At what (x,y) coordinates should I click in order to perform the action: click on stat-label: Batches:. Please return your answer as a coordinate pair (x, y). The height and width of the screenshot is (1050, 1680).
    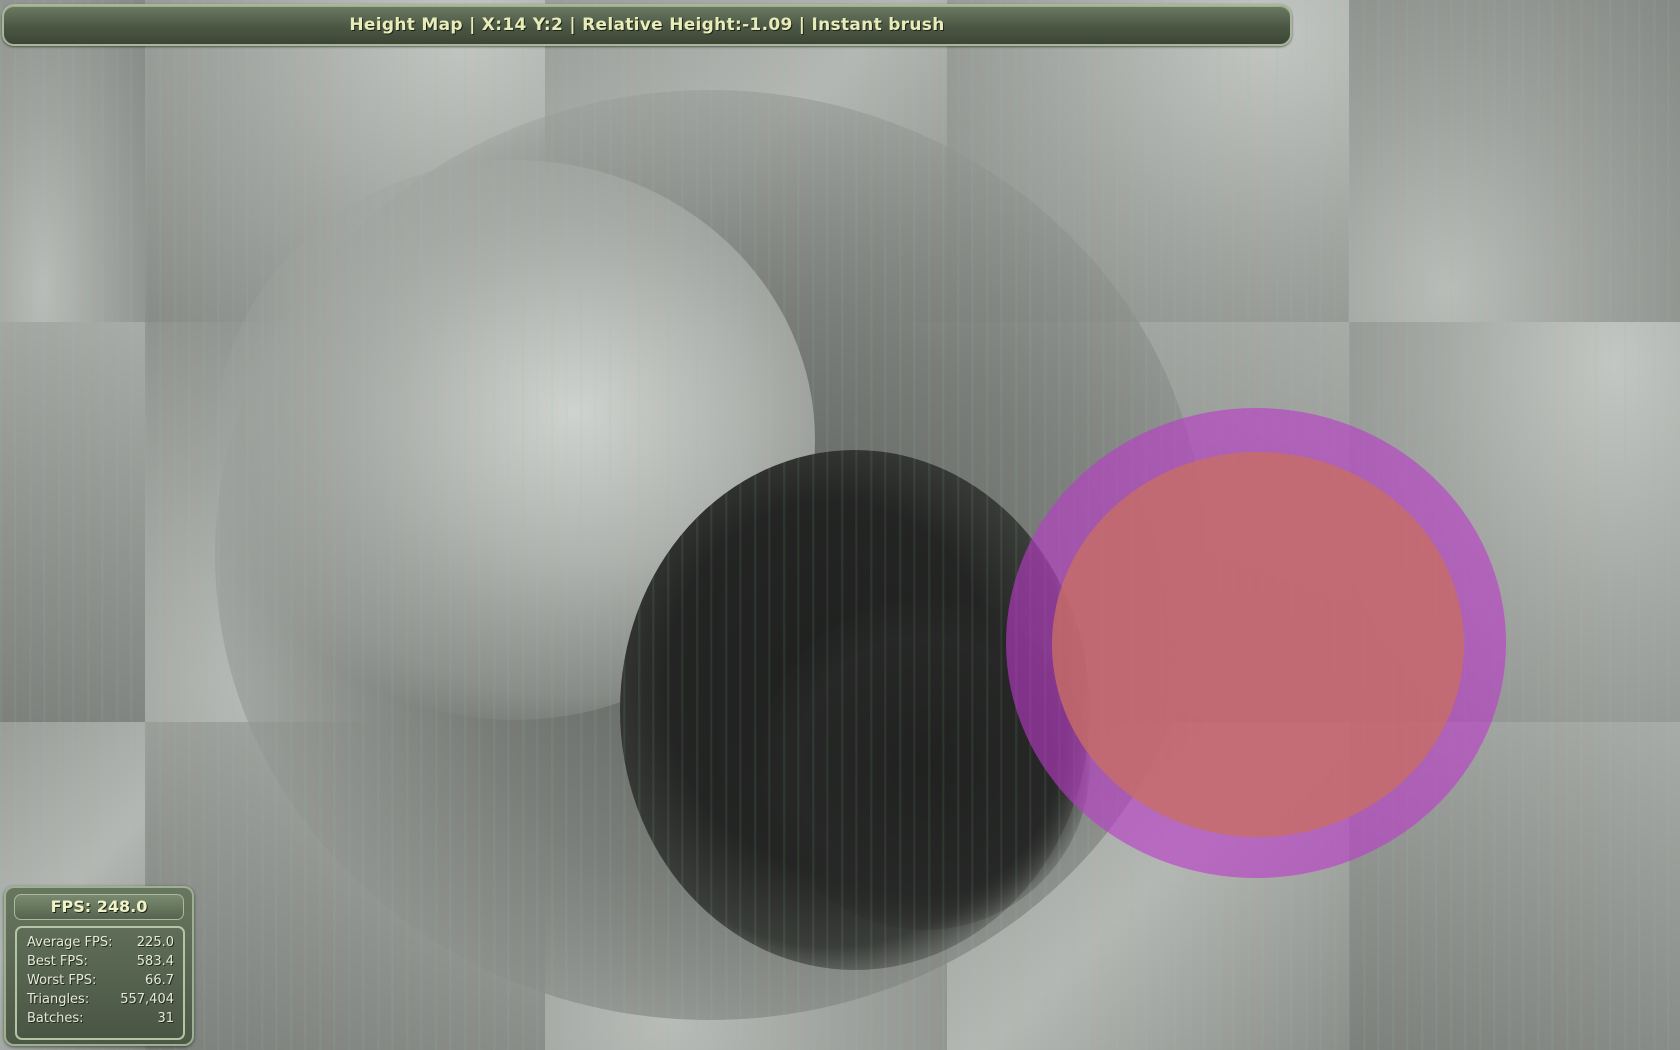
    Looking at the image, I should click on (55, 1018).